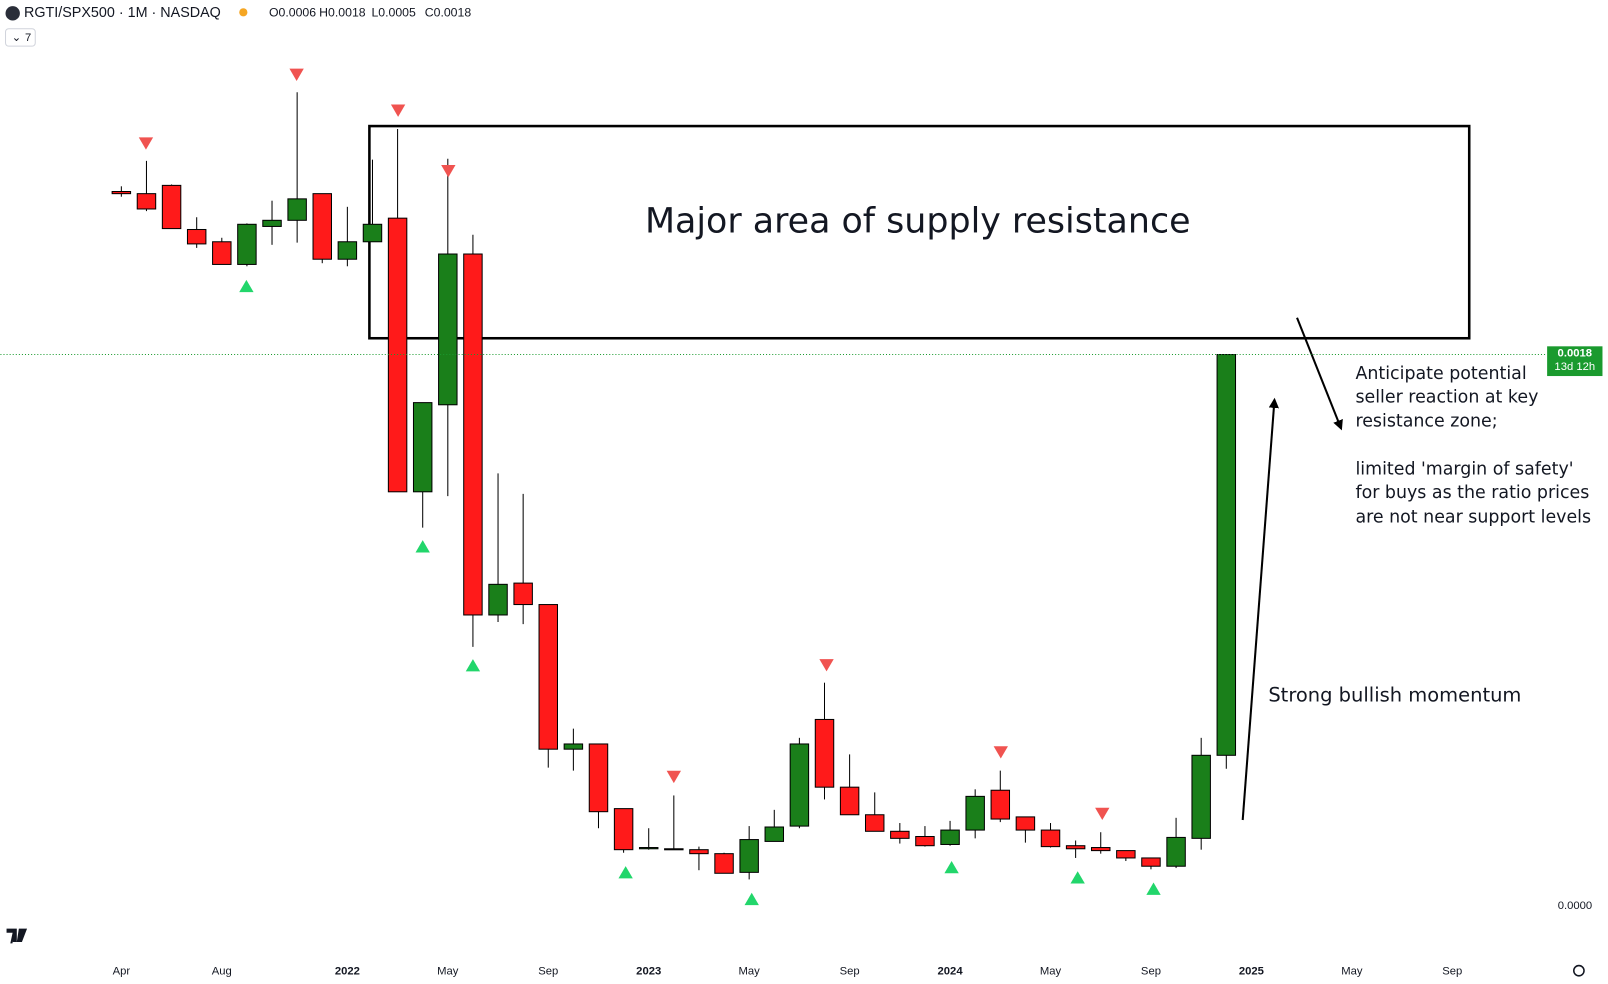  What do you see at coordinates (12, 13) in the screenshot?
I see `symbol-logo` at bounding box center [12, 13].